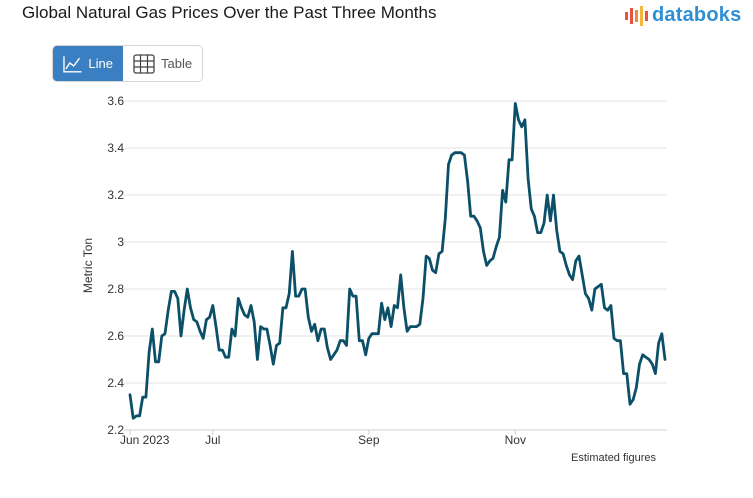 Image resolution: width=753 pixels, height=498 pixels. I want to click on y-tick-labels: 2.2 2.4 2.6 2.8 3 3.2 3.4 3.6, so click(115, 265).